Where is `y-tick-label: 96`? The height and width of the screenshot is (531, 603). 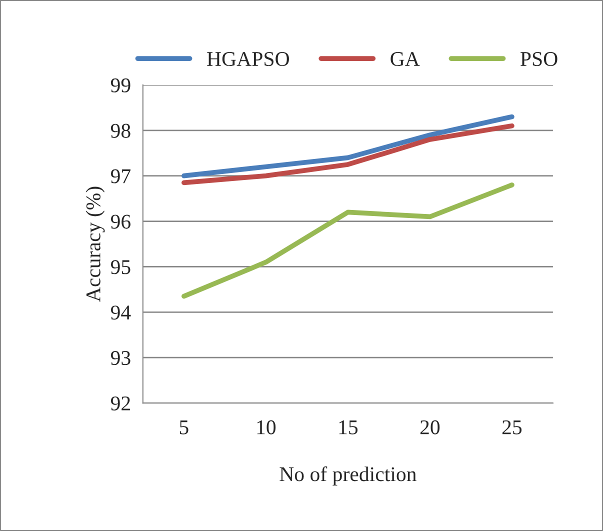 y-tick-label: 96 is located at coordinates (120, 221).